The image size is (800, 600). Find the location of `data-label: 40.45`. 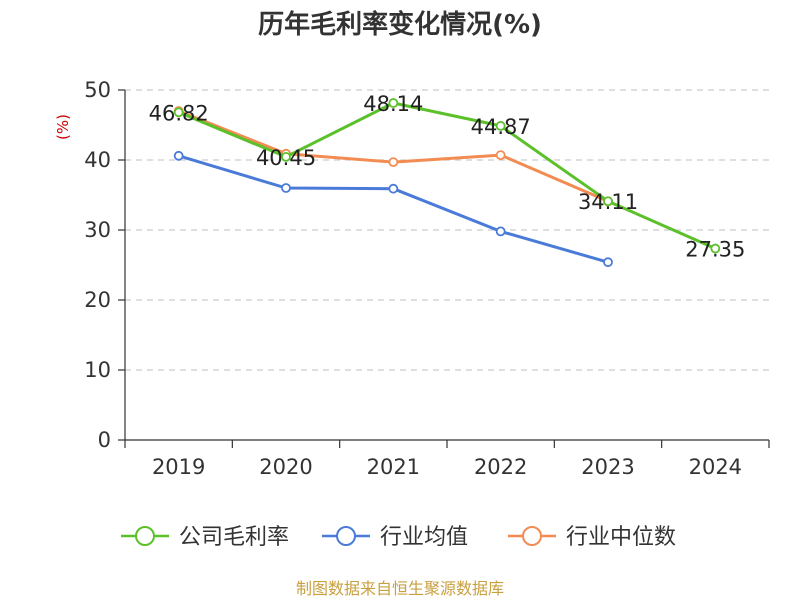

data-label: 40.45 is located at coordinates (286, 158).